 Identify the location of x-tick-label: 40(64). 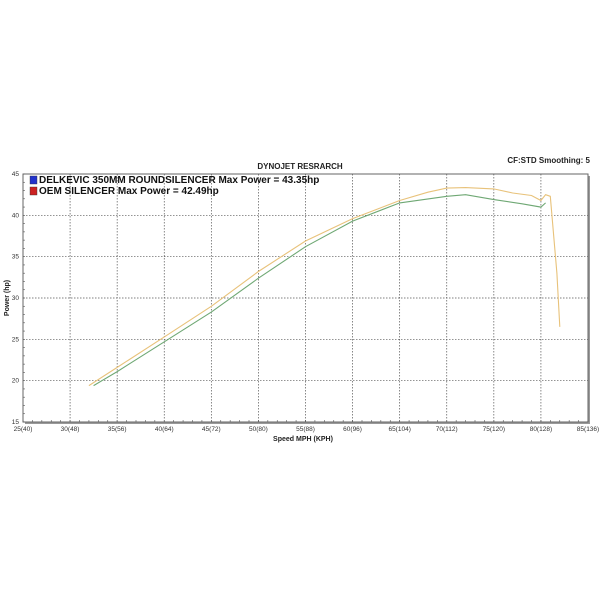
(164, 429).